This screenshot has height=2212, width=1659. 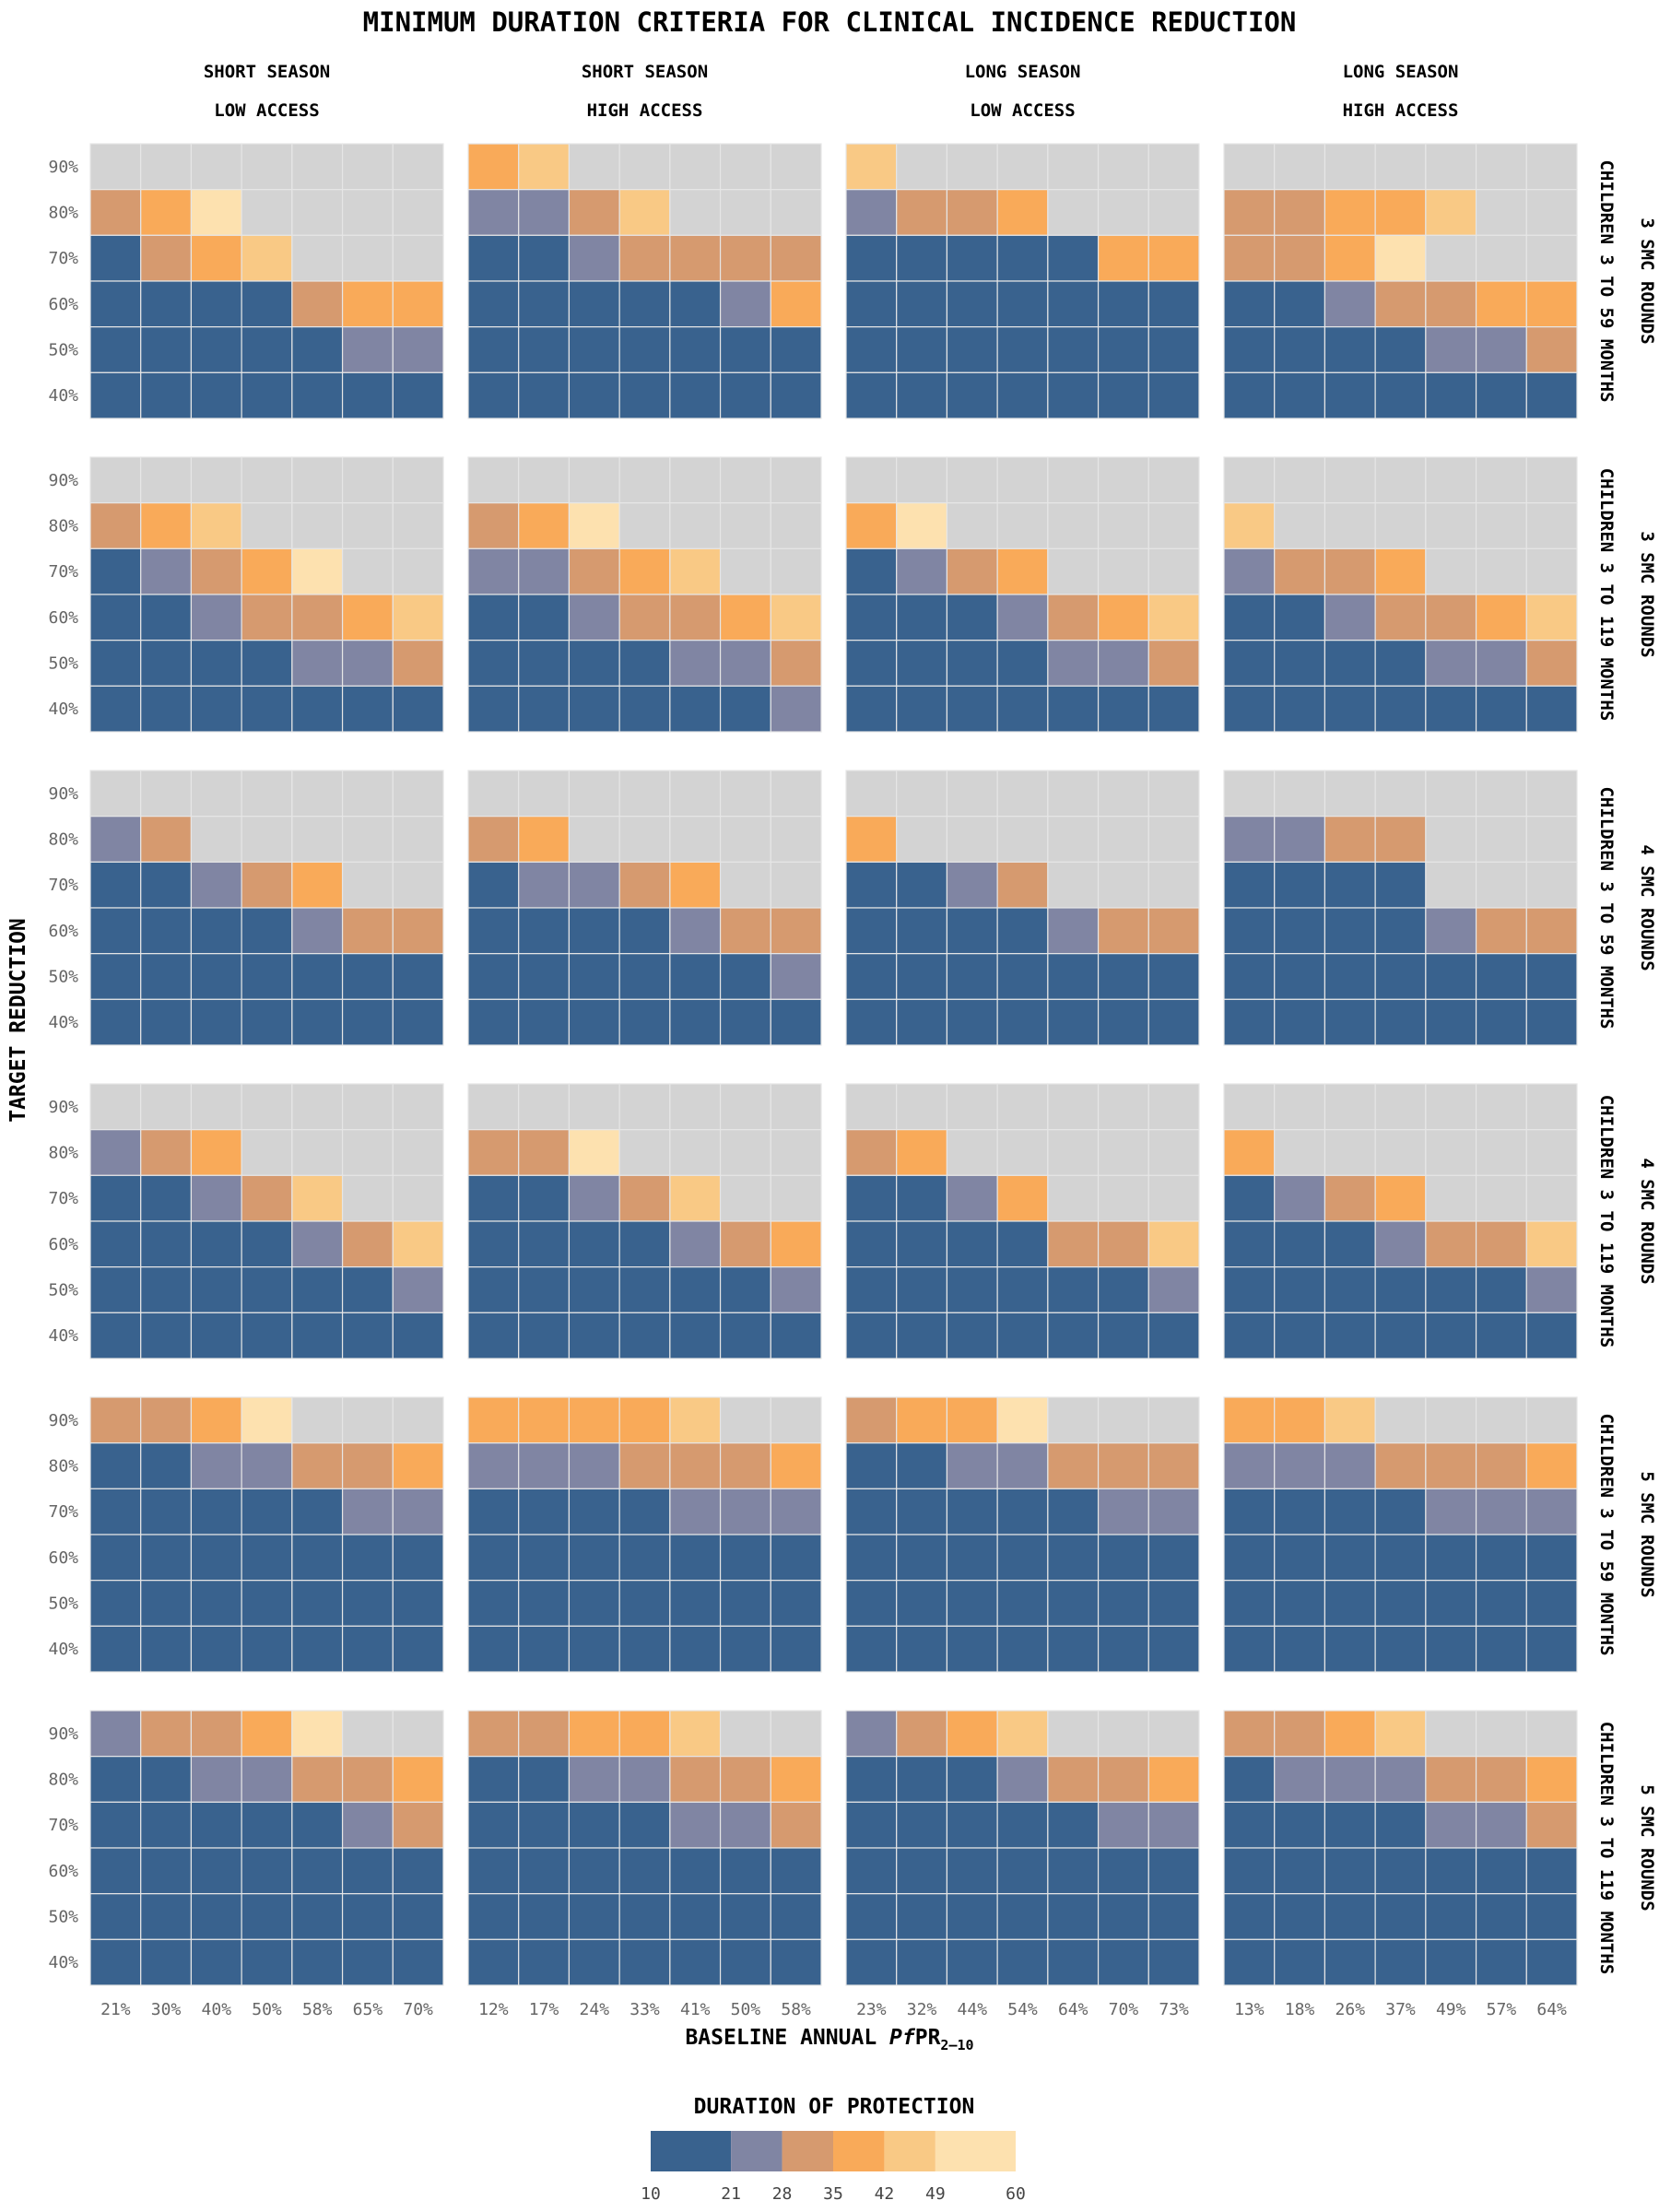 What do you see at coordinates (246, 1221) in the screenshot?
I see `heatmap-panel: 90% 80% 70% 60% 50% 40%` at bounding box center [246, 1221].